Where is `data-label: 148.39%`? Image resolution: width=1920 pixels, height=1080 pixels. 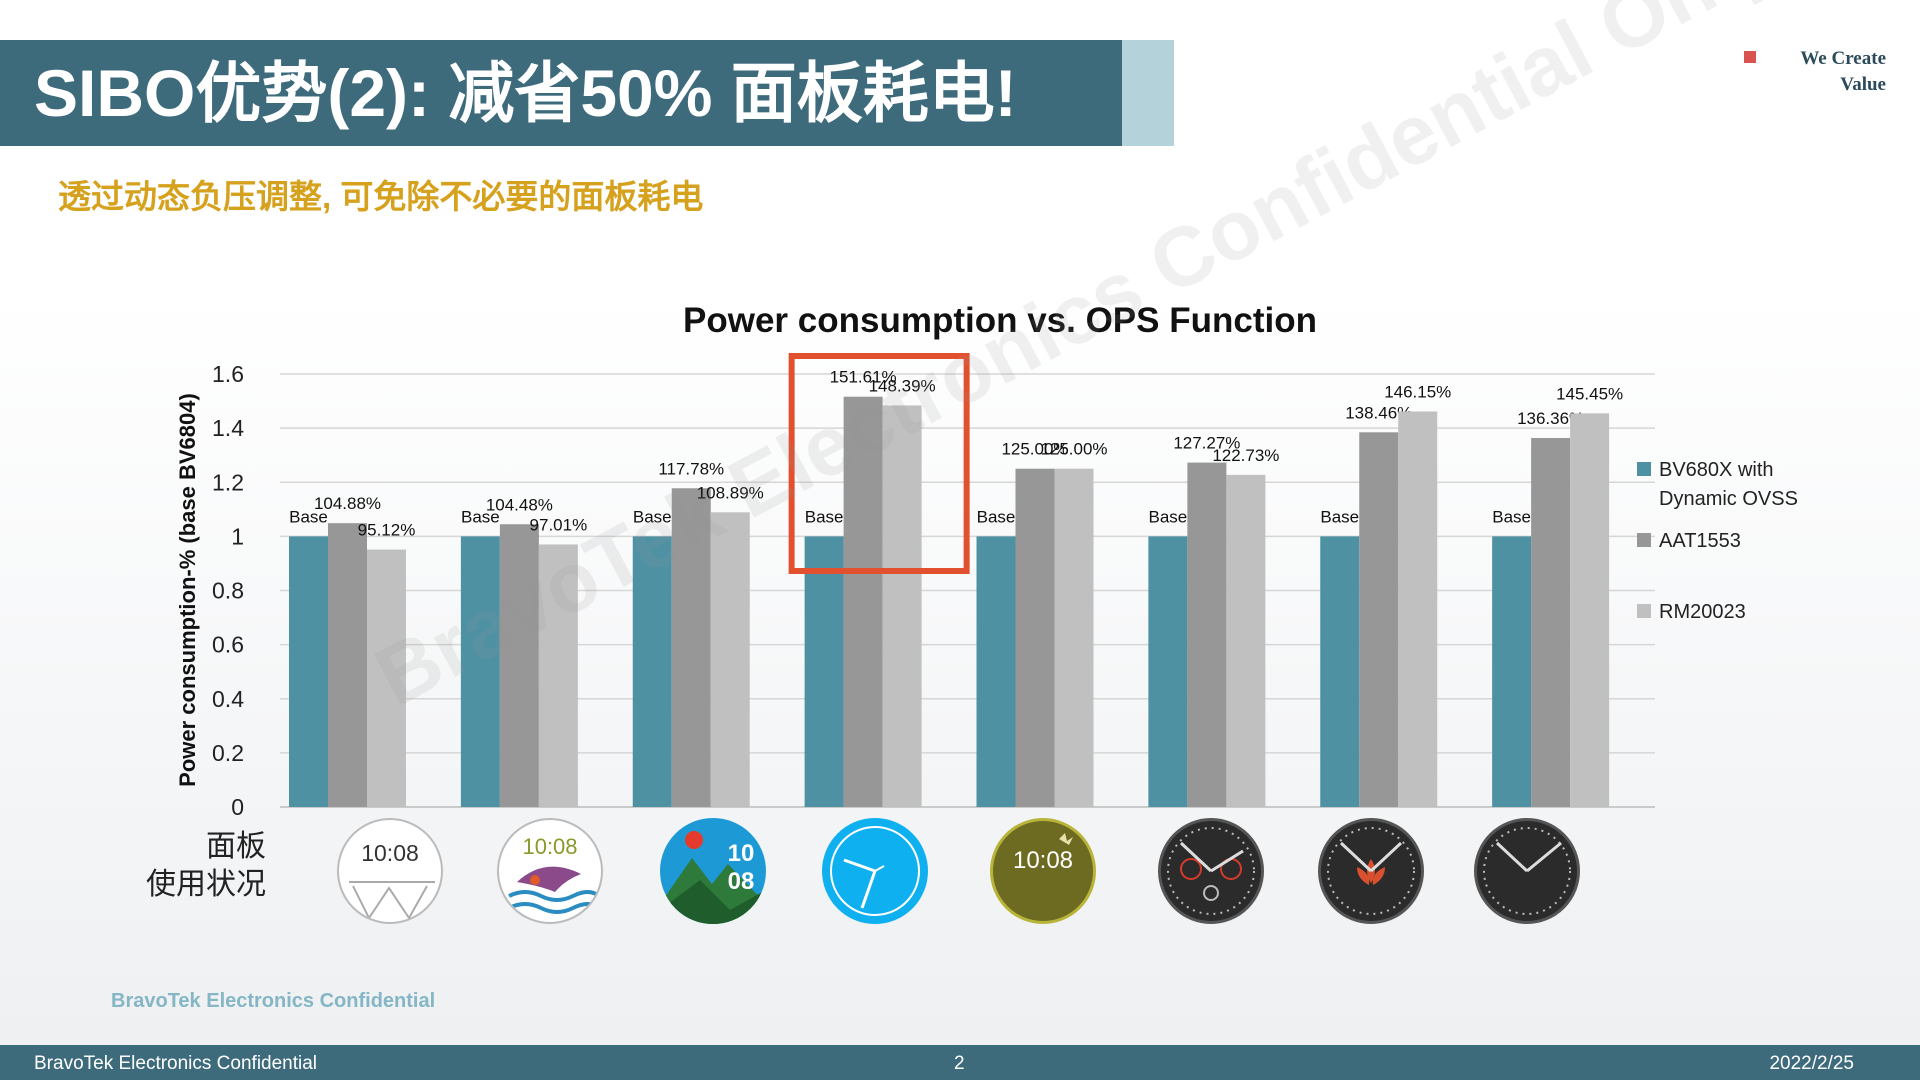 data-label: 148.39% is located at coordinates (902, 385).